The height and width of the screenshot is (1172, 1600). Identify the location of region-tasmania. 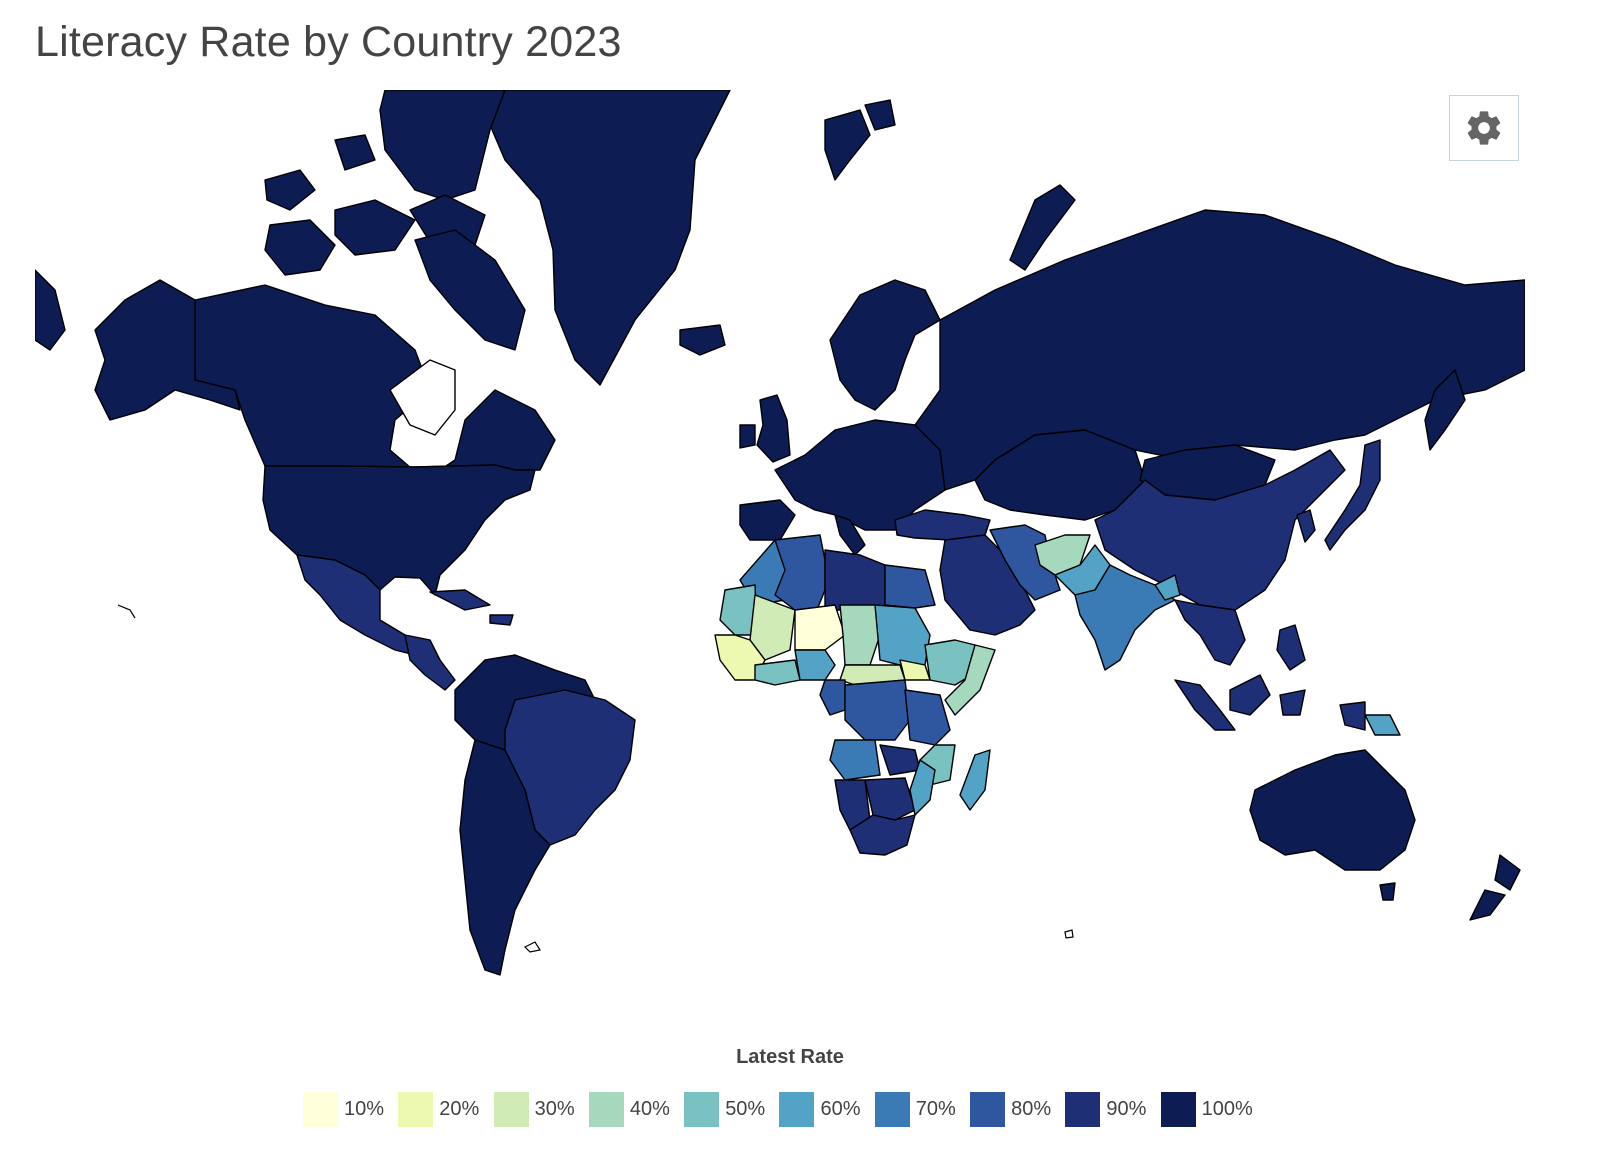
(1387, 891).